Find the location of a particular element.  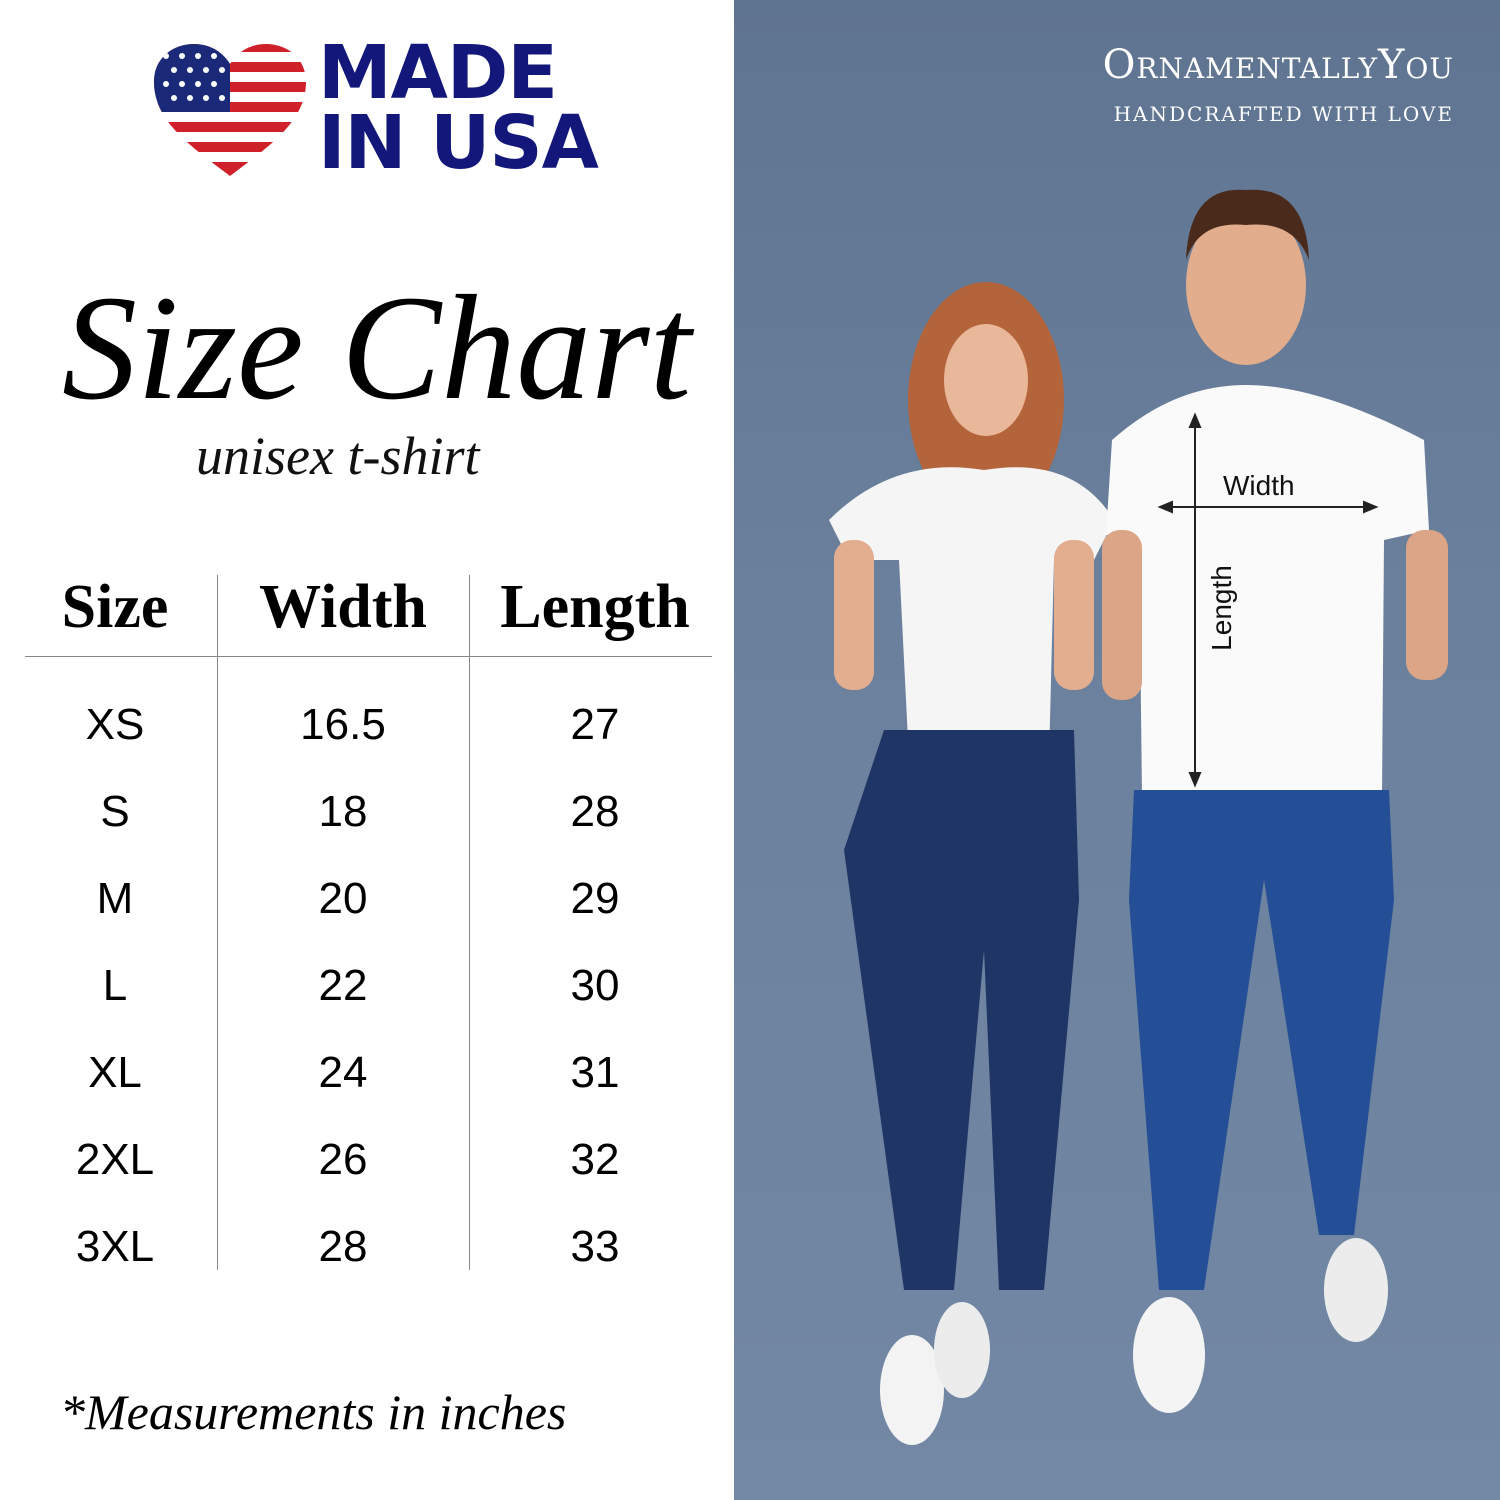

heart-flag-icon is located at coordinates (230, 110).